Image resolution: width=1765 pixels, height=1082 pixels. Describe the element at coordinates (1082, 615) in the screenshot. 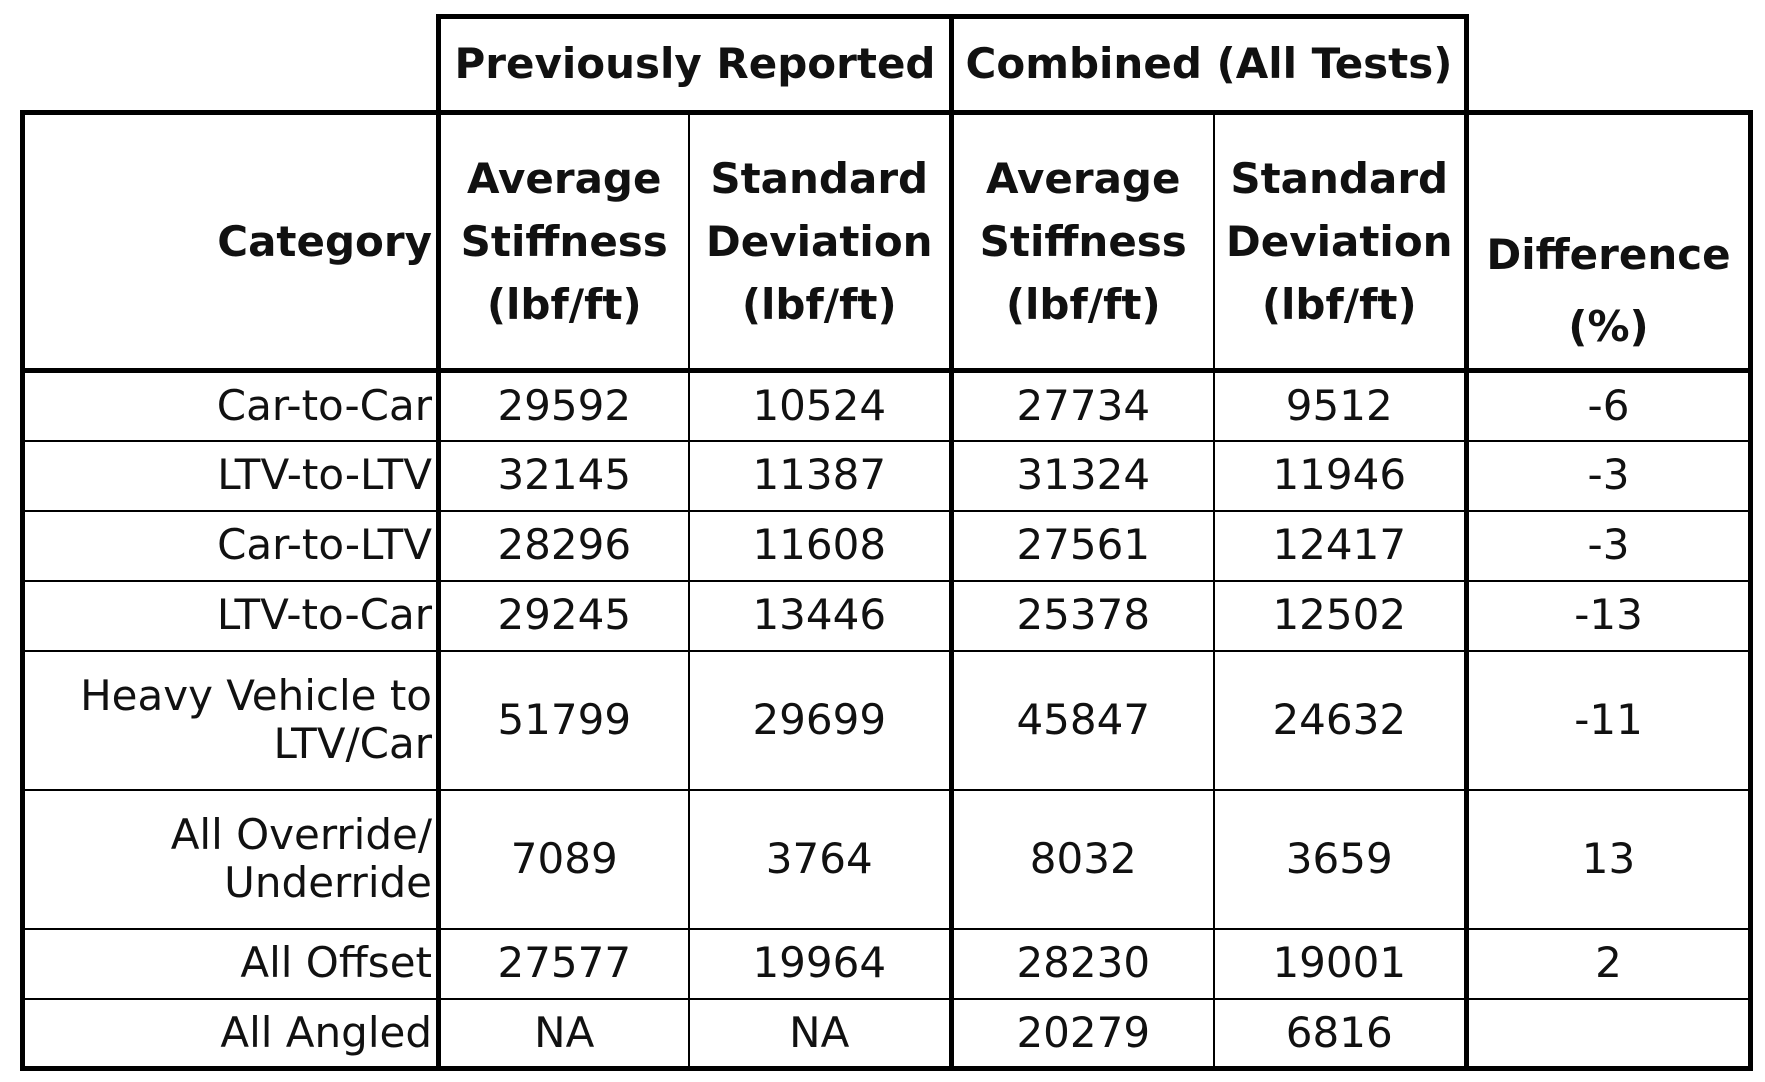

I see `cell-comb-avg: 25378` at that location.